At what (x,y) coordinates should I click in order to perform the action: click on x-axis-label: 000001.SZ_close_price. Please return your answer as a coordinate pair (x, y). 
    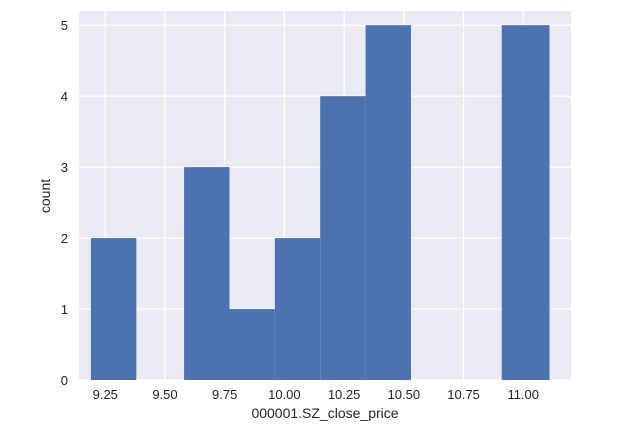
    Looking at the image, I should click on (324, 413).